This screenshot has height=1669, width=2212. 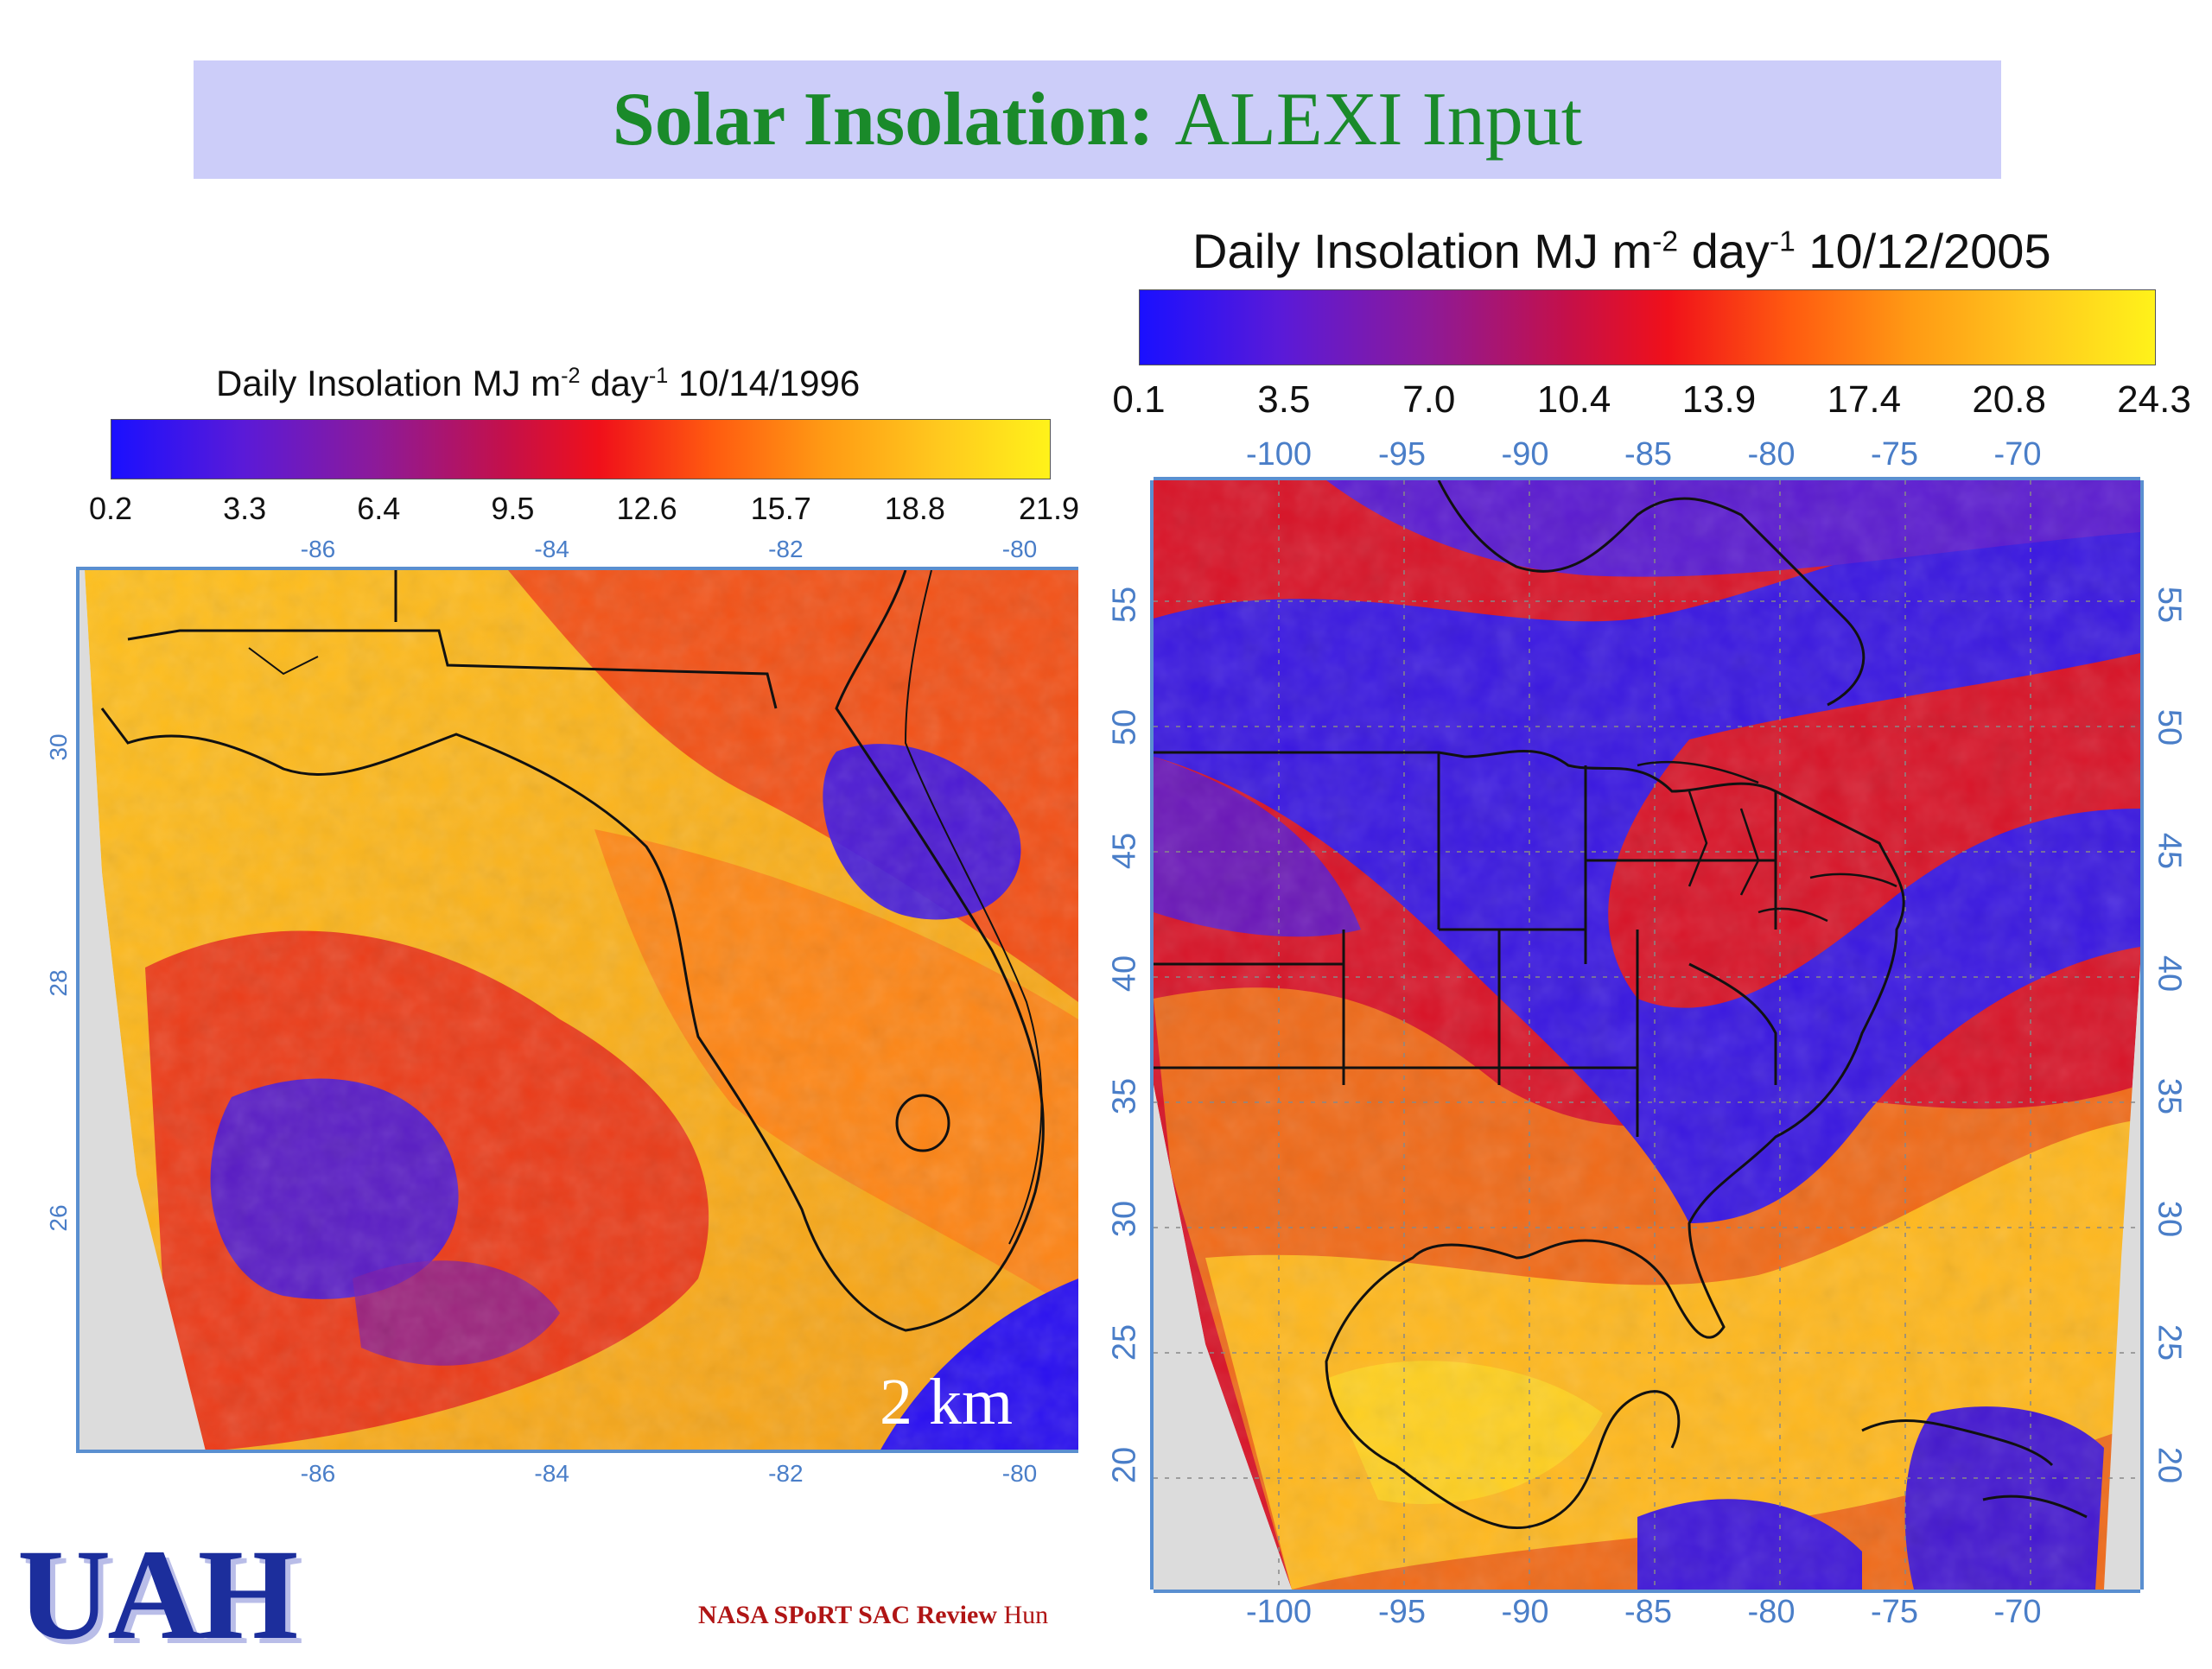 What do you see at coordinates (110, 508) in the screenshot?
I see `left-colorbar-tick: 0.2` at bounding box center [110, 508].